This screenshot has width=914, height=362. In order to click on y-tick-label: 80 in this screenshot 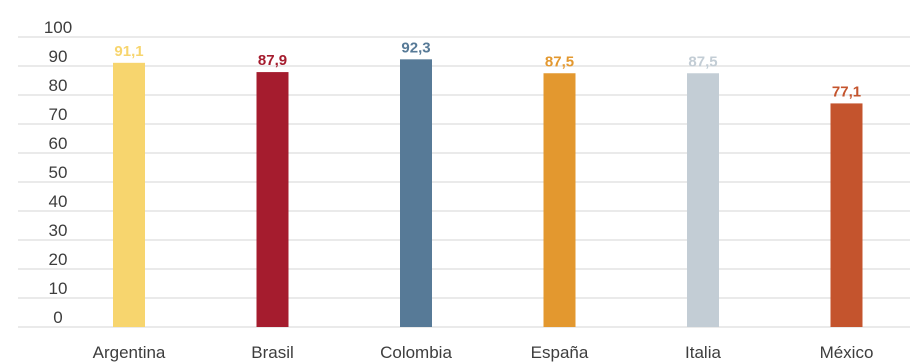, I will do `click(58, 85)`.